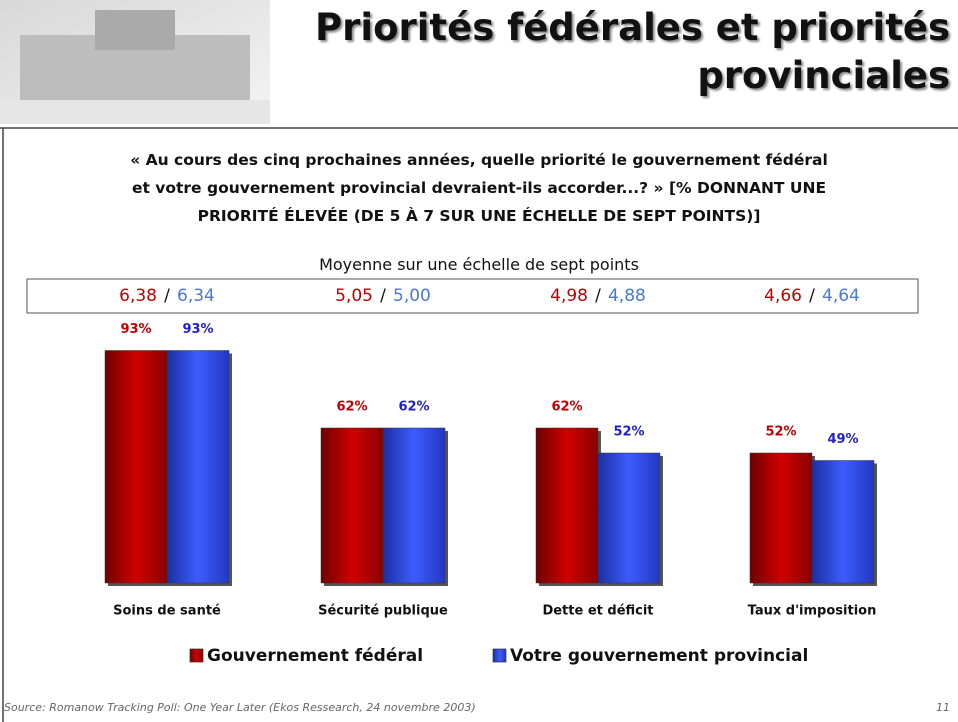  I want to click on legend-label: Gouvernement fédéral, so click(315, 656).